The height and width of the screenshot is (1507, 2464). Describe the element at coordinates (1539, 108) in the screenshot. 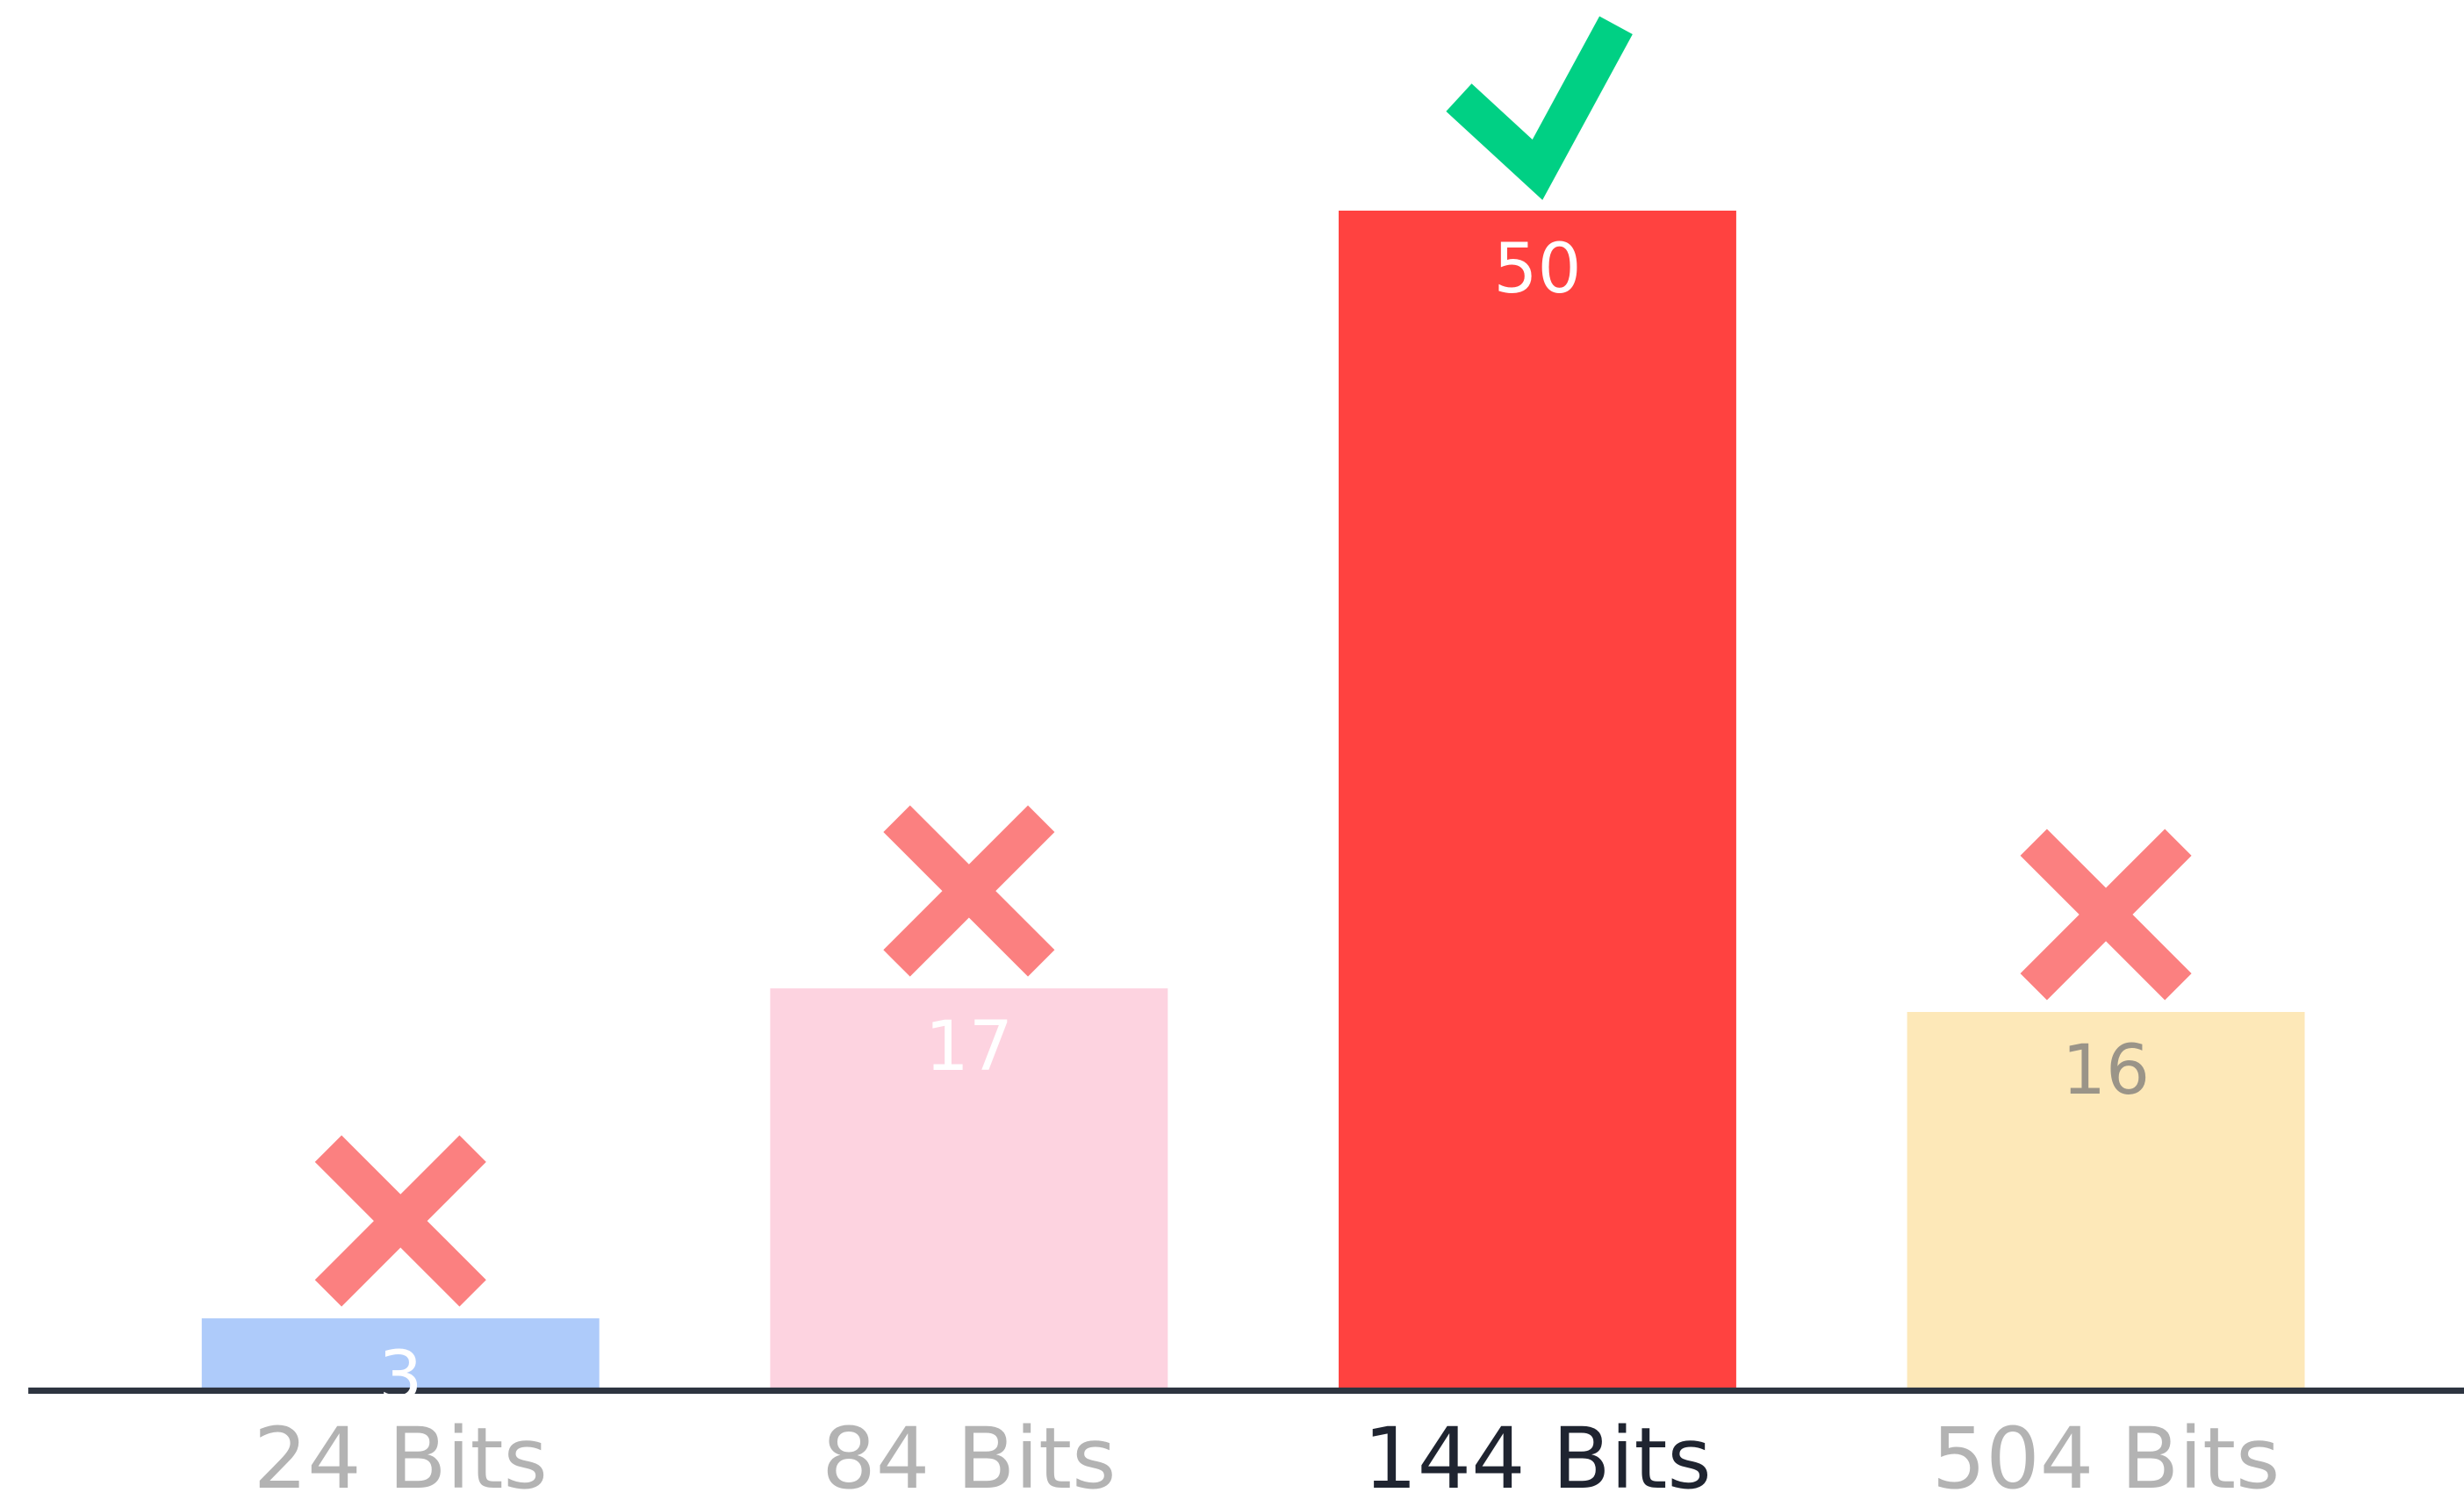

I see `check-icon` at that location.